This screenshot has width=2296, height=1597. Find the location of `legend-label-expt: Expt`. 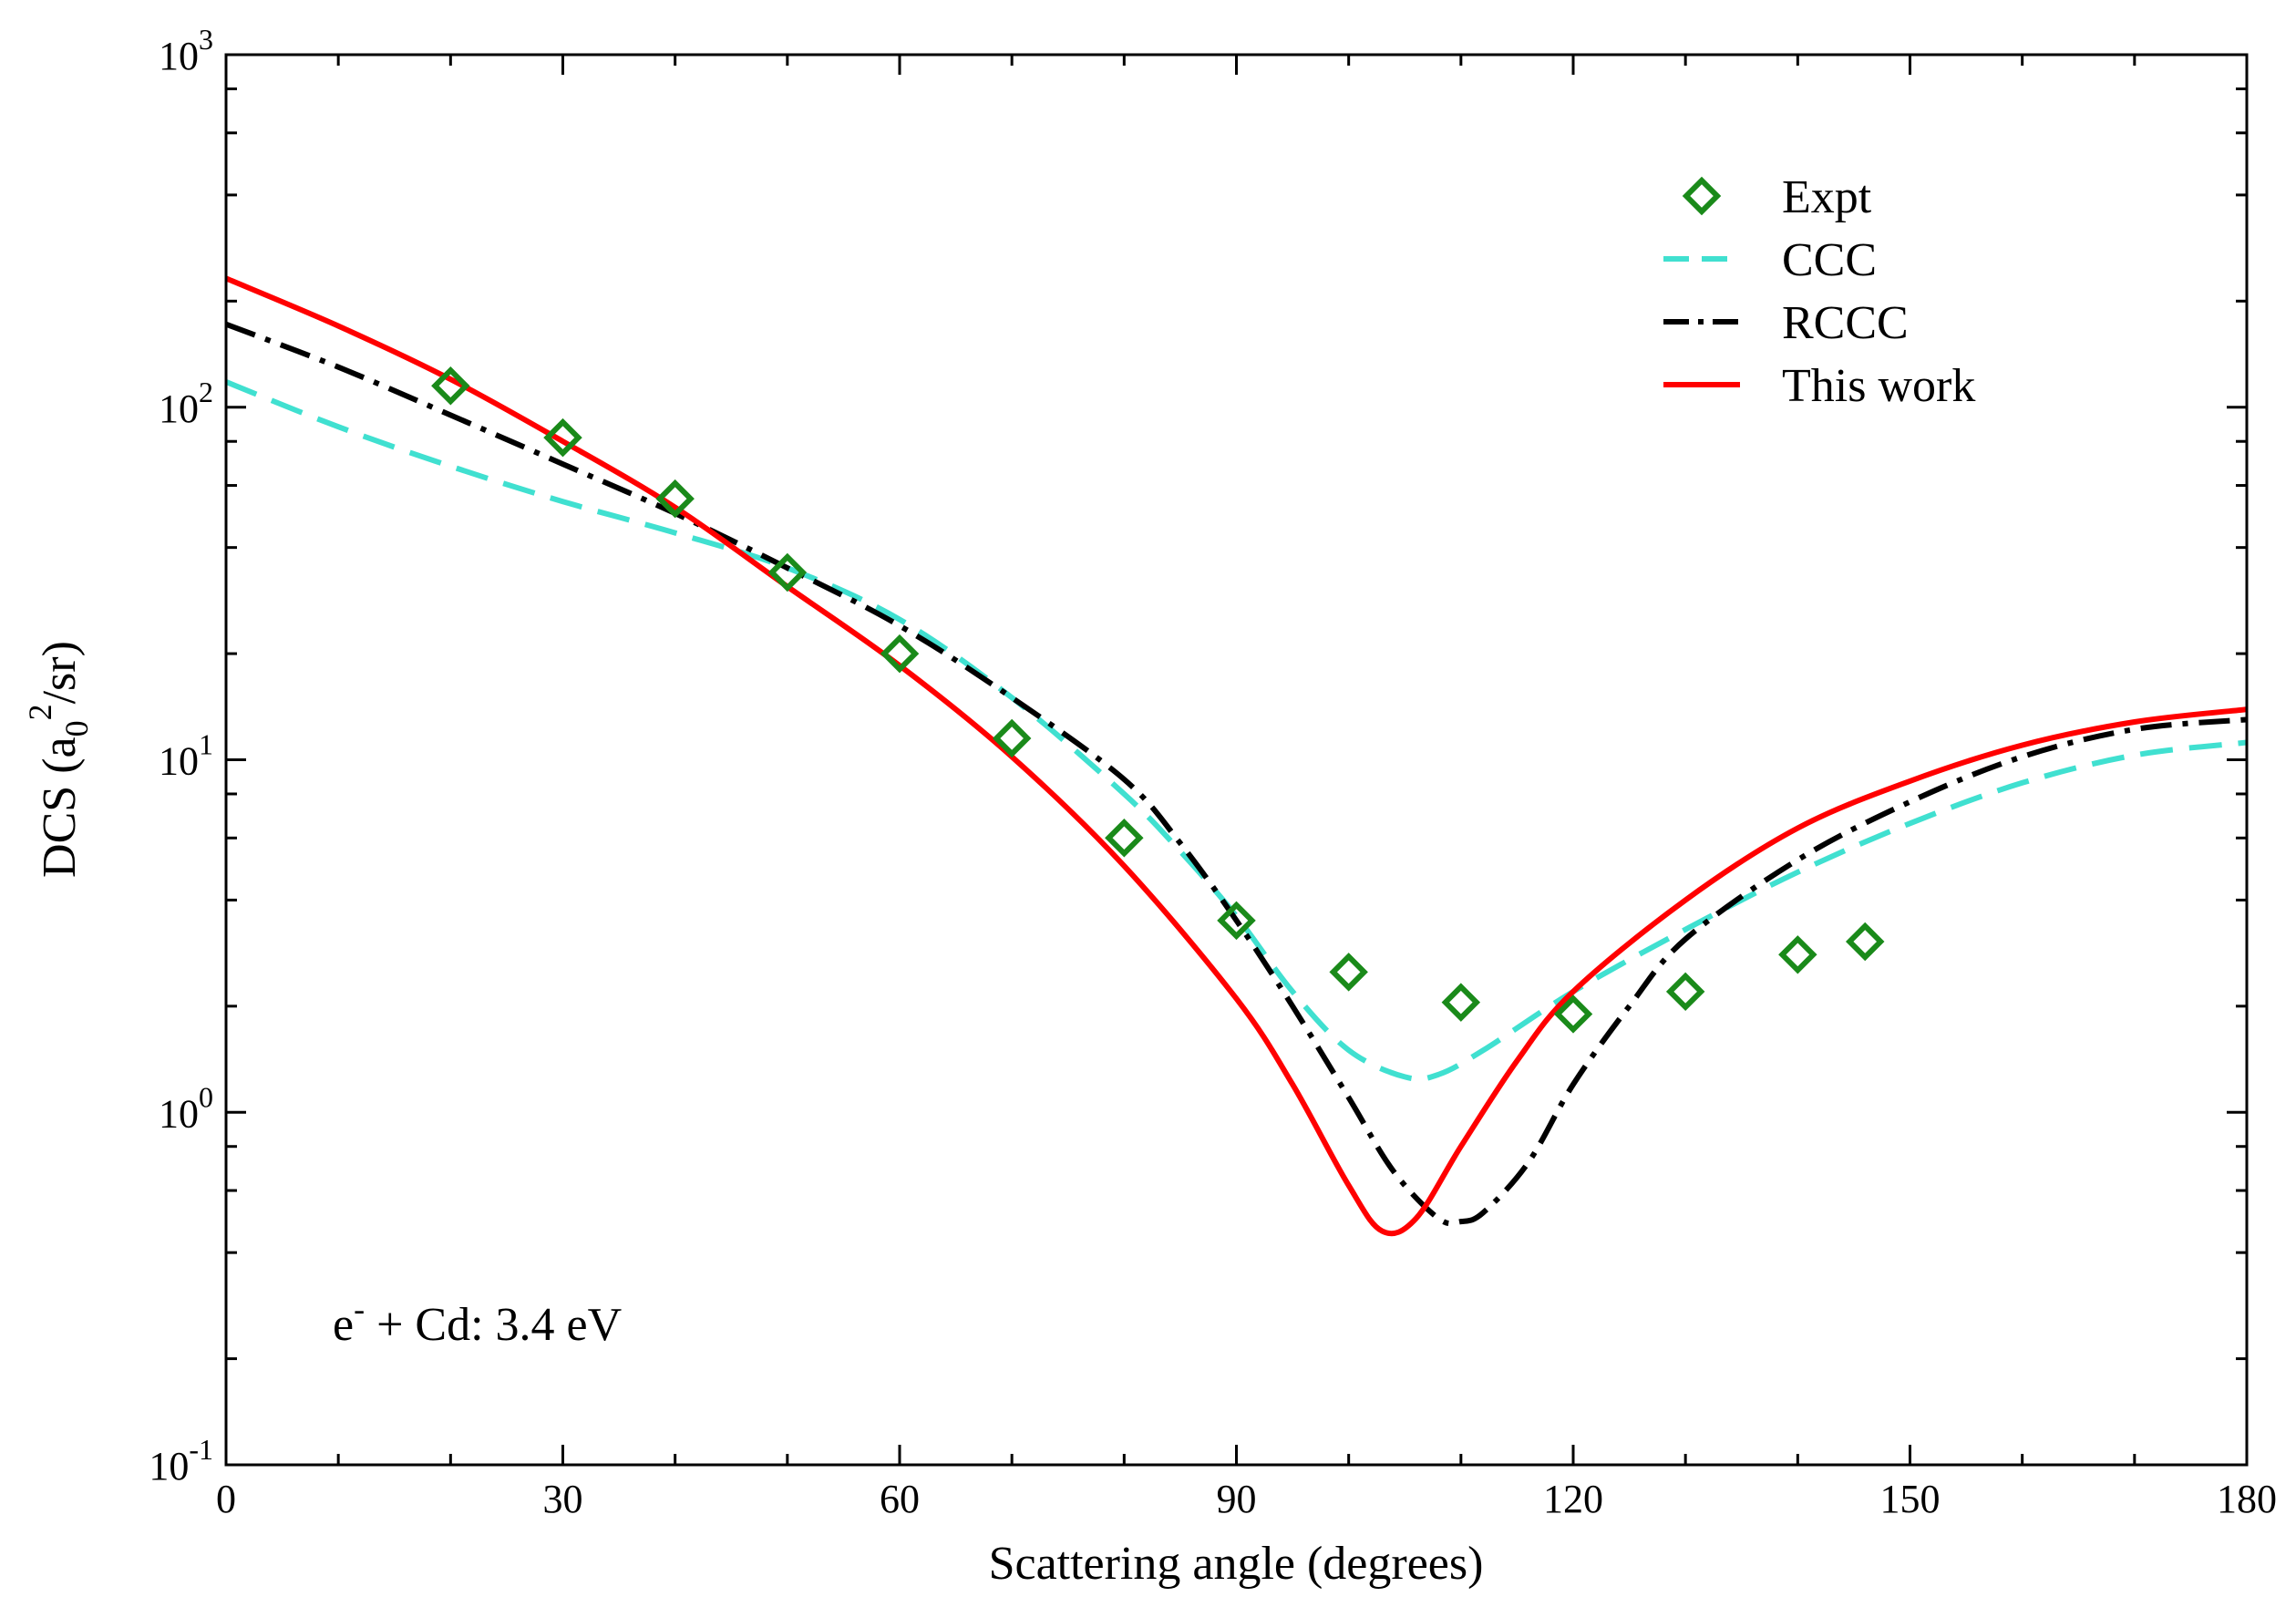

legend-label-expt: Expt is located at coordinates (1827, 197).